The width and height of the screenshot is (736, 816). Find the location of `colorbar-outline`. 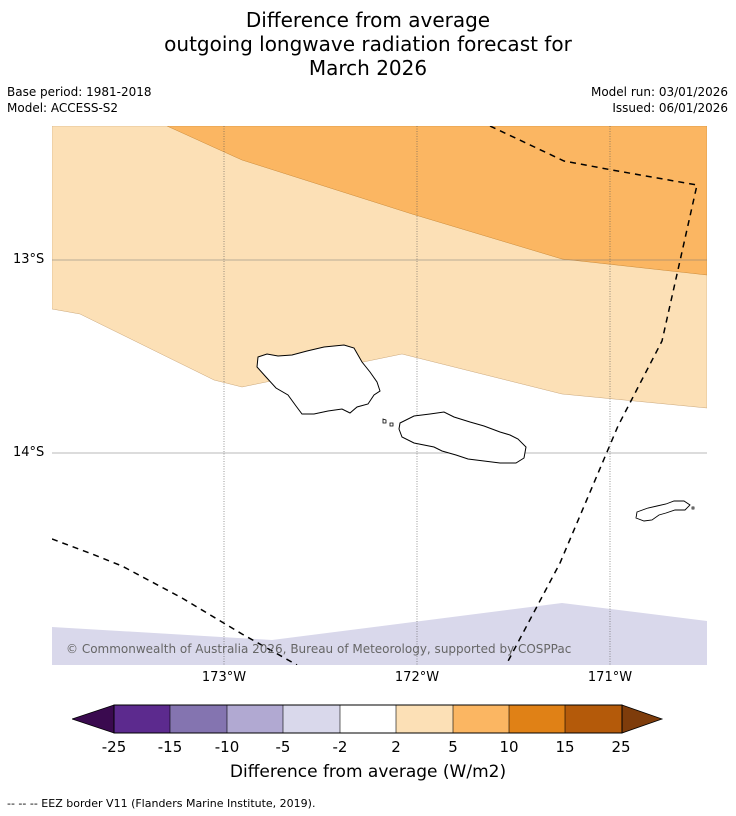

colorbar-outline is located at coordinates (368, 719).